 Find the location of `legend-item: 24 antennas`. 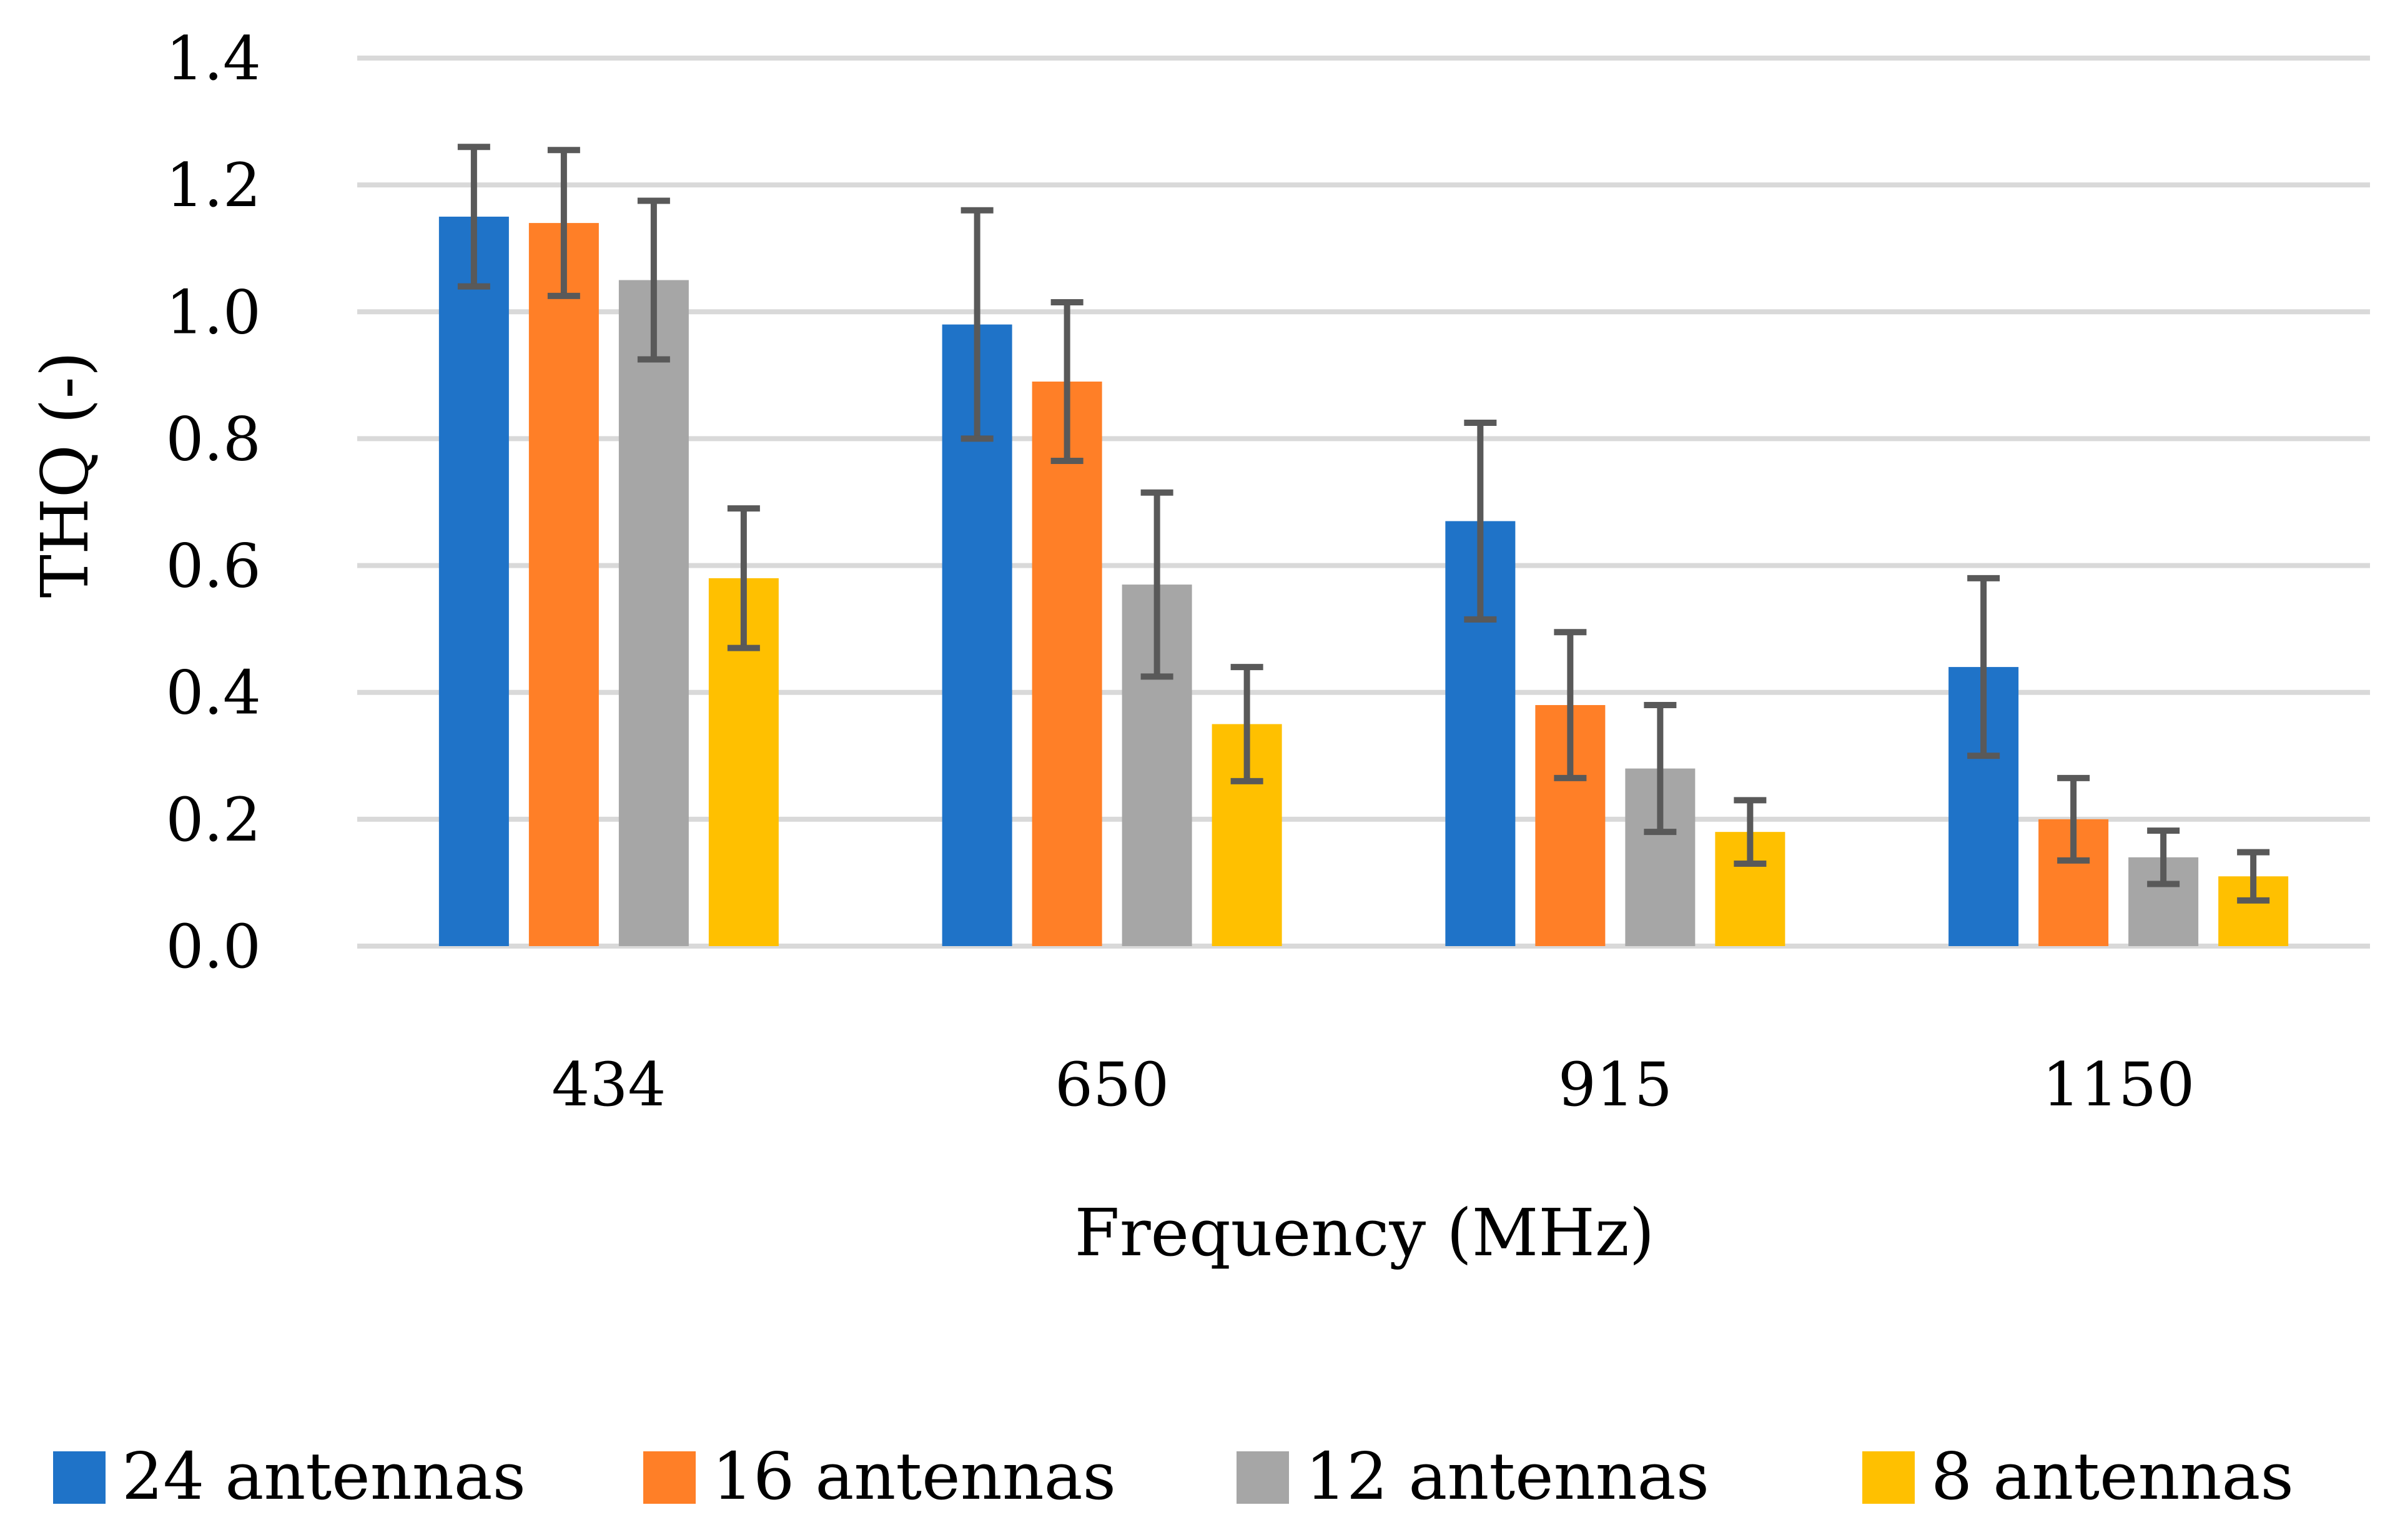

legend-item: 24 antennas is located at coordinates (289, 1476).